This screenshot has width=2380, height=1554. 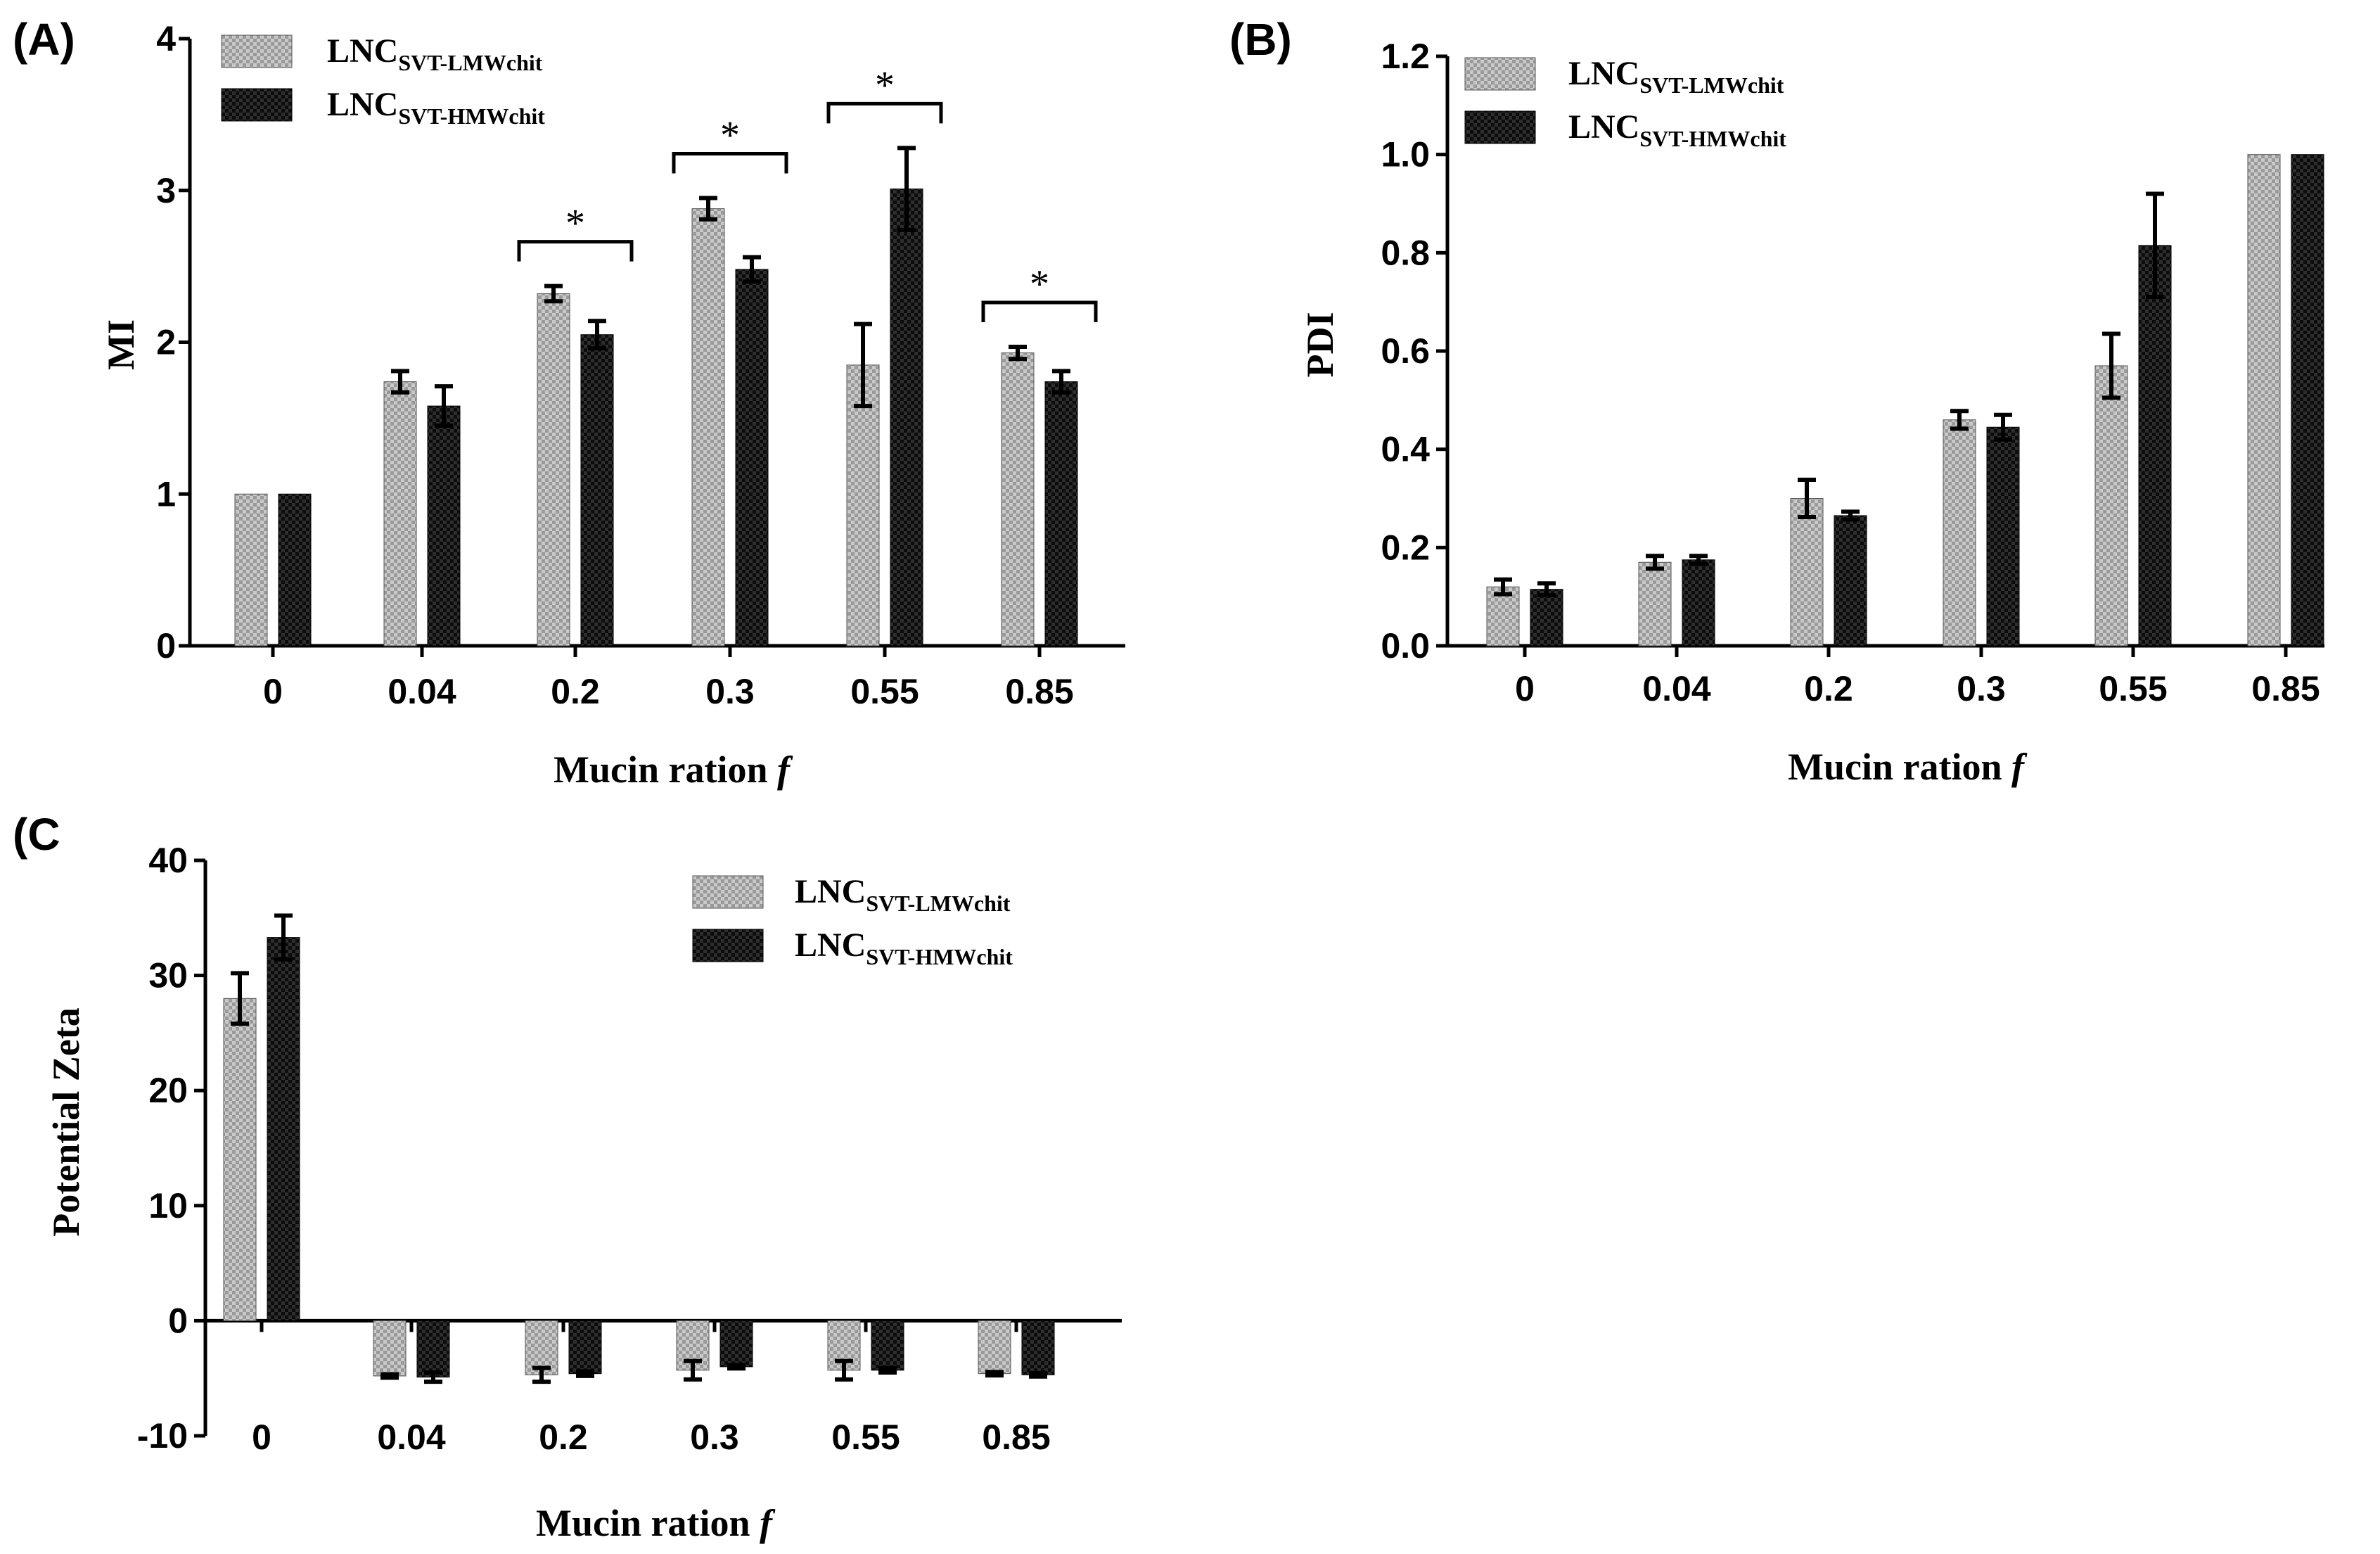 What do you see at coordinates (744, 246) in the screenshot?
I see `marks: * * * *` at bounding box center [744, 246].